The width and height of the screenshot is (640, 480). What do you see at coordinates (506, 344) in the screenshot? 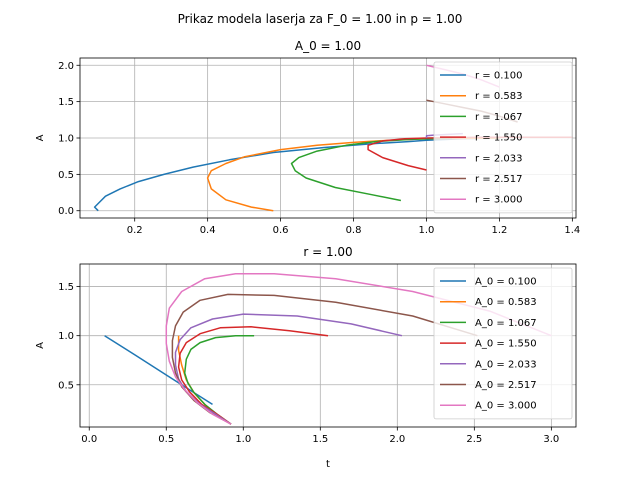
I see `legend-label-4: A_0 = 1.550` at bounding box center [506, 344].